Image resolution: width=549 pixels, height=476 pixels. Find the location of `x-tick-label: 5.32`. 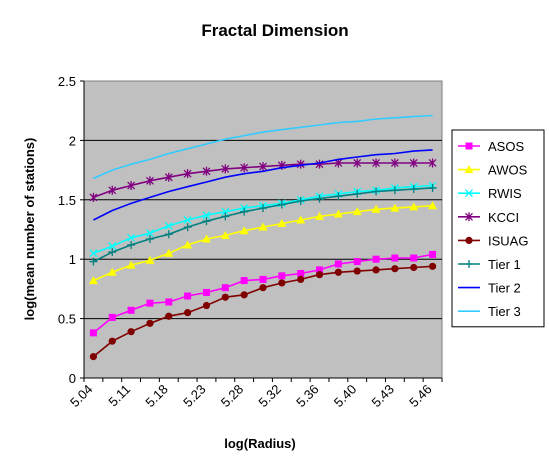

x-tick-label: 5.32 is located at coordinates (269, 396).